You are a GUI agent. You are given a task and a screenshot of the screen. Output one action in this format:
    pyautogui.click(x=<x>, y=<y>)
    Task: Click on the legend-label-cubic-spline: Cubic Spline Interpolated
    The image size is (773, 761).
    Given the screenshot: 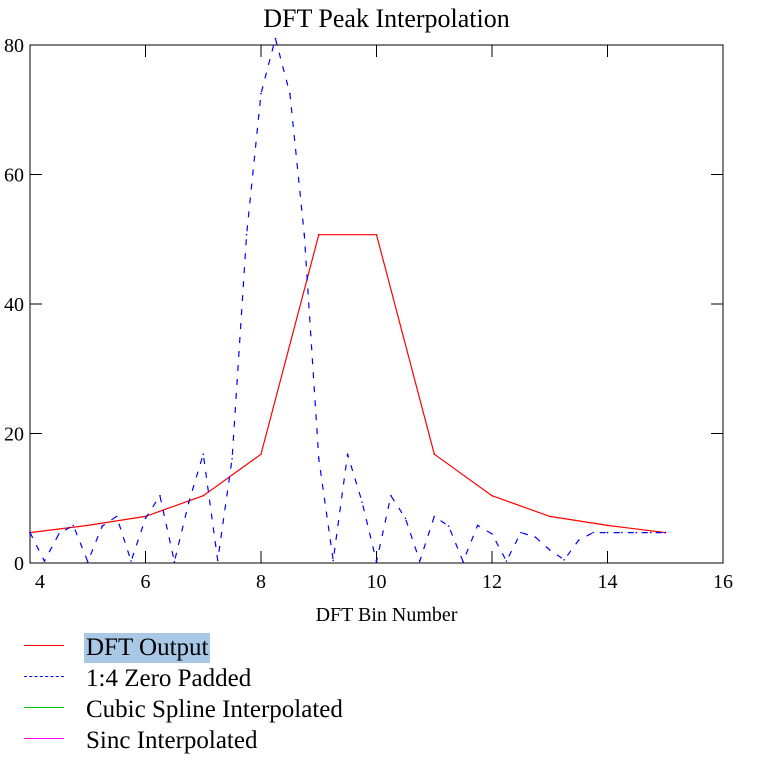 What is the action you would take?
    pyautogui.click(x=214, y=709)
    